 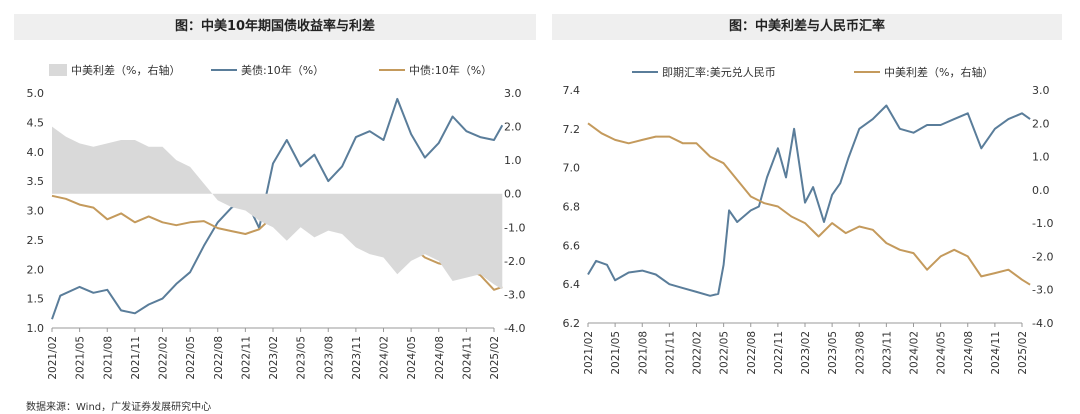 I want to click on left-chart-title: 图：中美10年期国债收益率与利差, so click(x=275, y=27).